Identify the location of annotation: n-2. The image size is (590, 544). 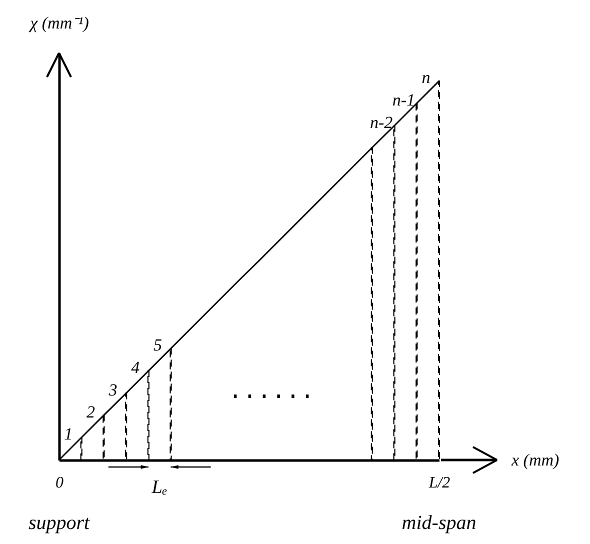
(382, 122).